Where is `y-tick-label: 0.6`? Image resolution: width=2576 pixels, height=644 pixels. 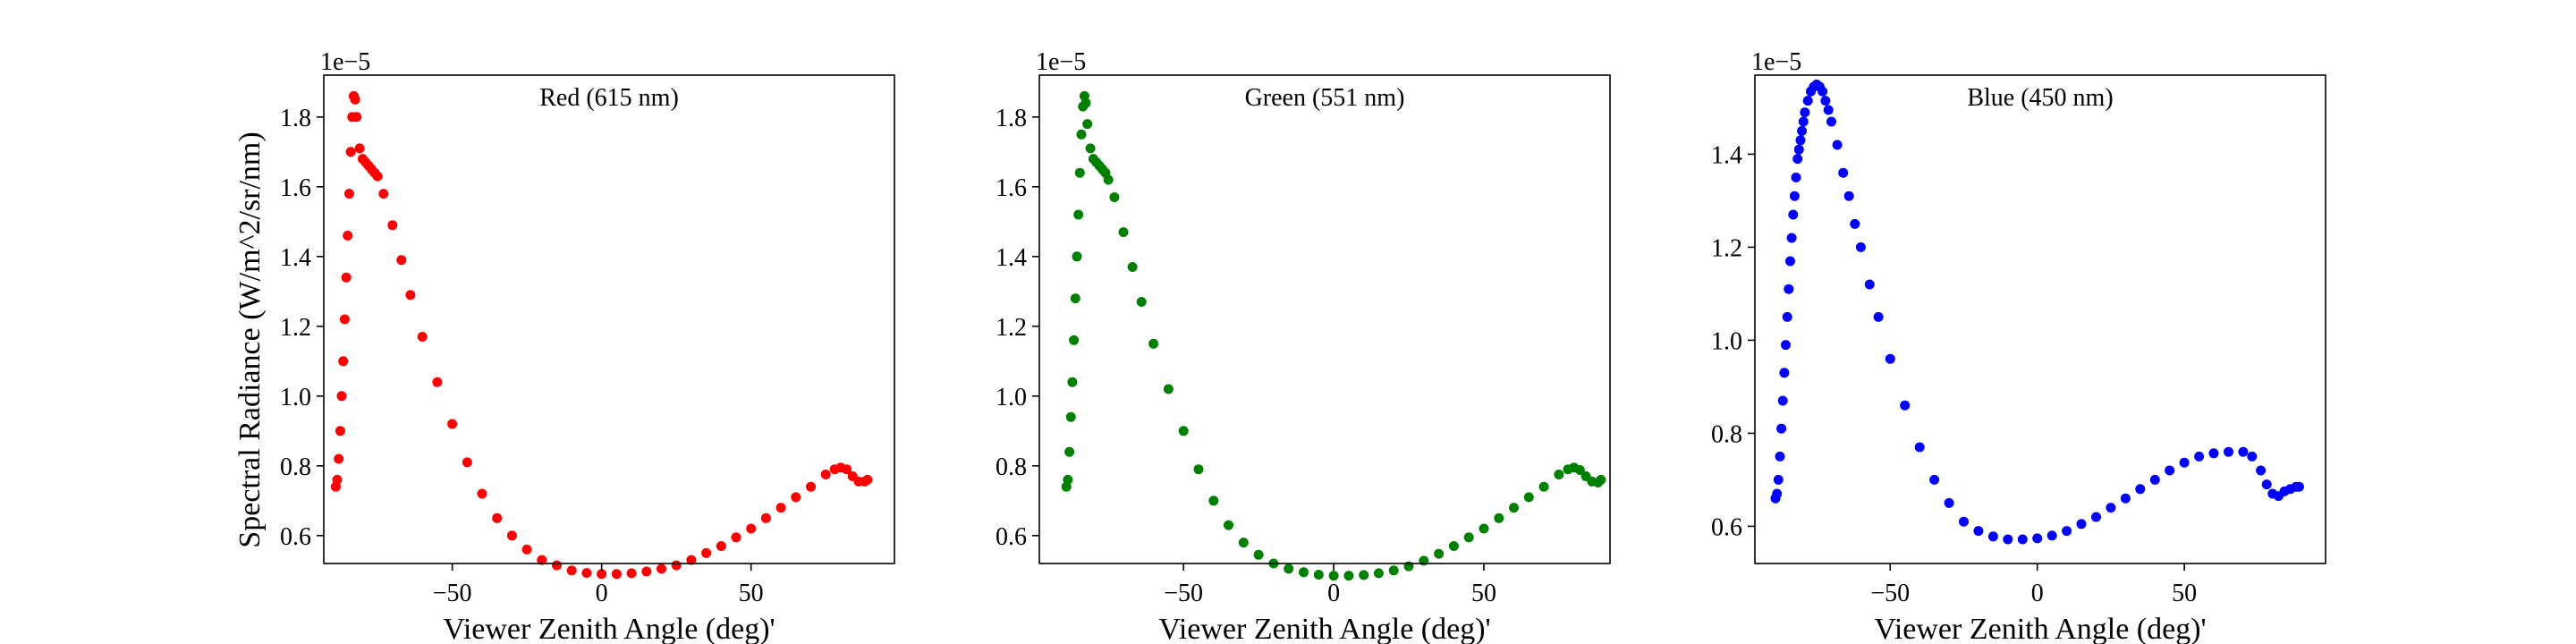 y-tick-label: 0.6 is located at coordinates (295, 537).